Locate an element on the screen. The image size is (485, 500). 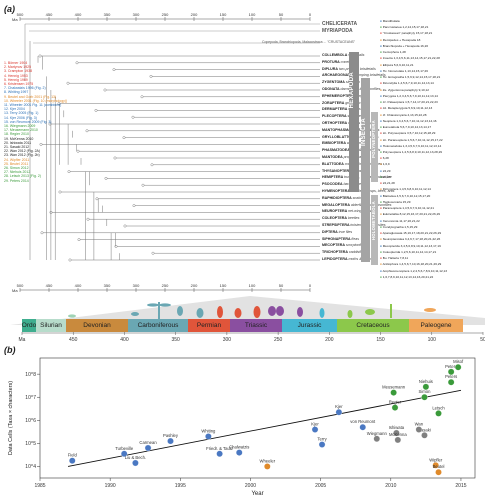
taxon-psocodea: PSOCODEA bark & true lice is located at coordinates (344, 184).